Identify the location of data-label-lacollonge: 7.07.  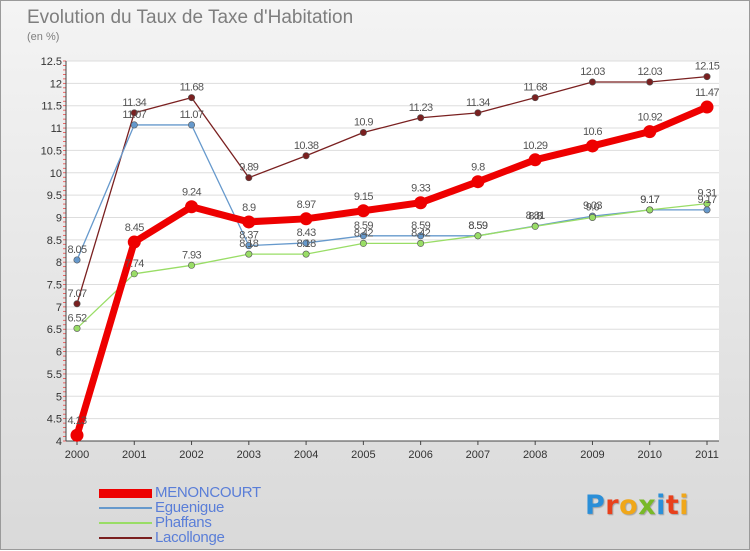
(76, 294).